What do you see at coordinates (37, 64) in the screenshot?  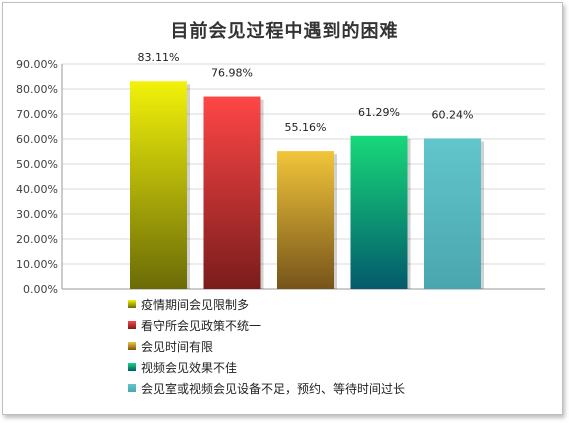 I see `y-tick-label: 90.00%` at bounding box center [37, 64].